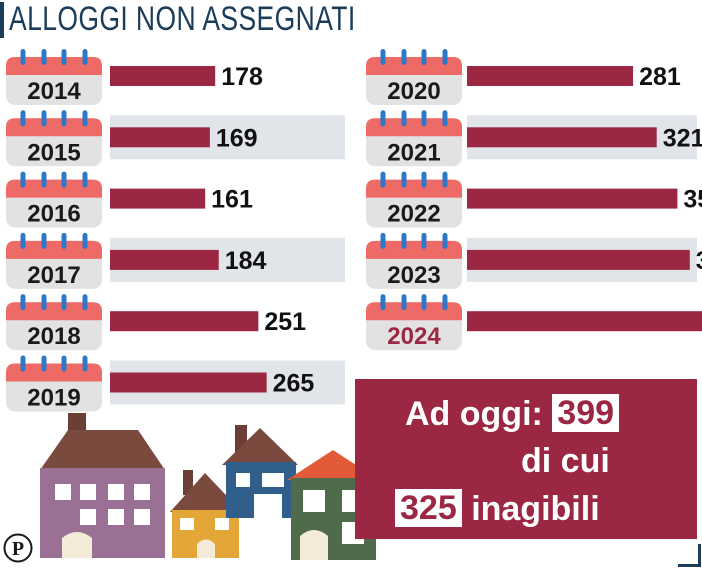 Image resolution: width=702 pixels, height=570 pixels. Describe the element at coordinates (53, 275) in the screenshot. I see `year-label: 2017` at that location.